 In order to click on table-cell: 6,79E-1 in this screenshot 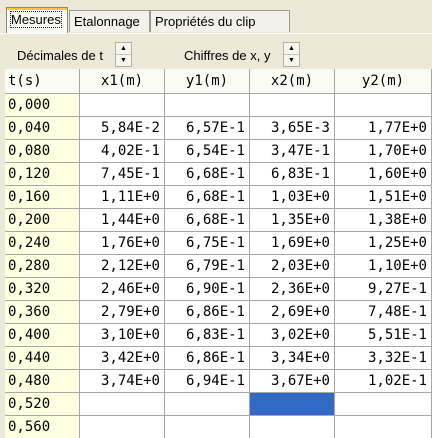, I will do `click(207, 266)`.